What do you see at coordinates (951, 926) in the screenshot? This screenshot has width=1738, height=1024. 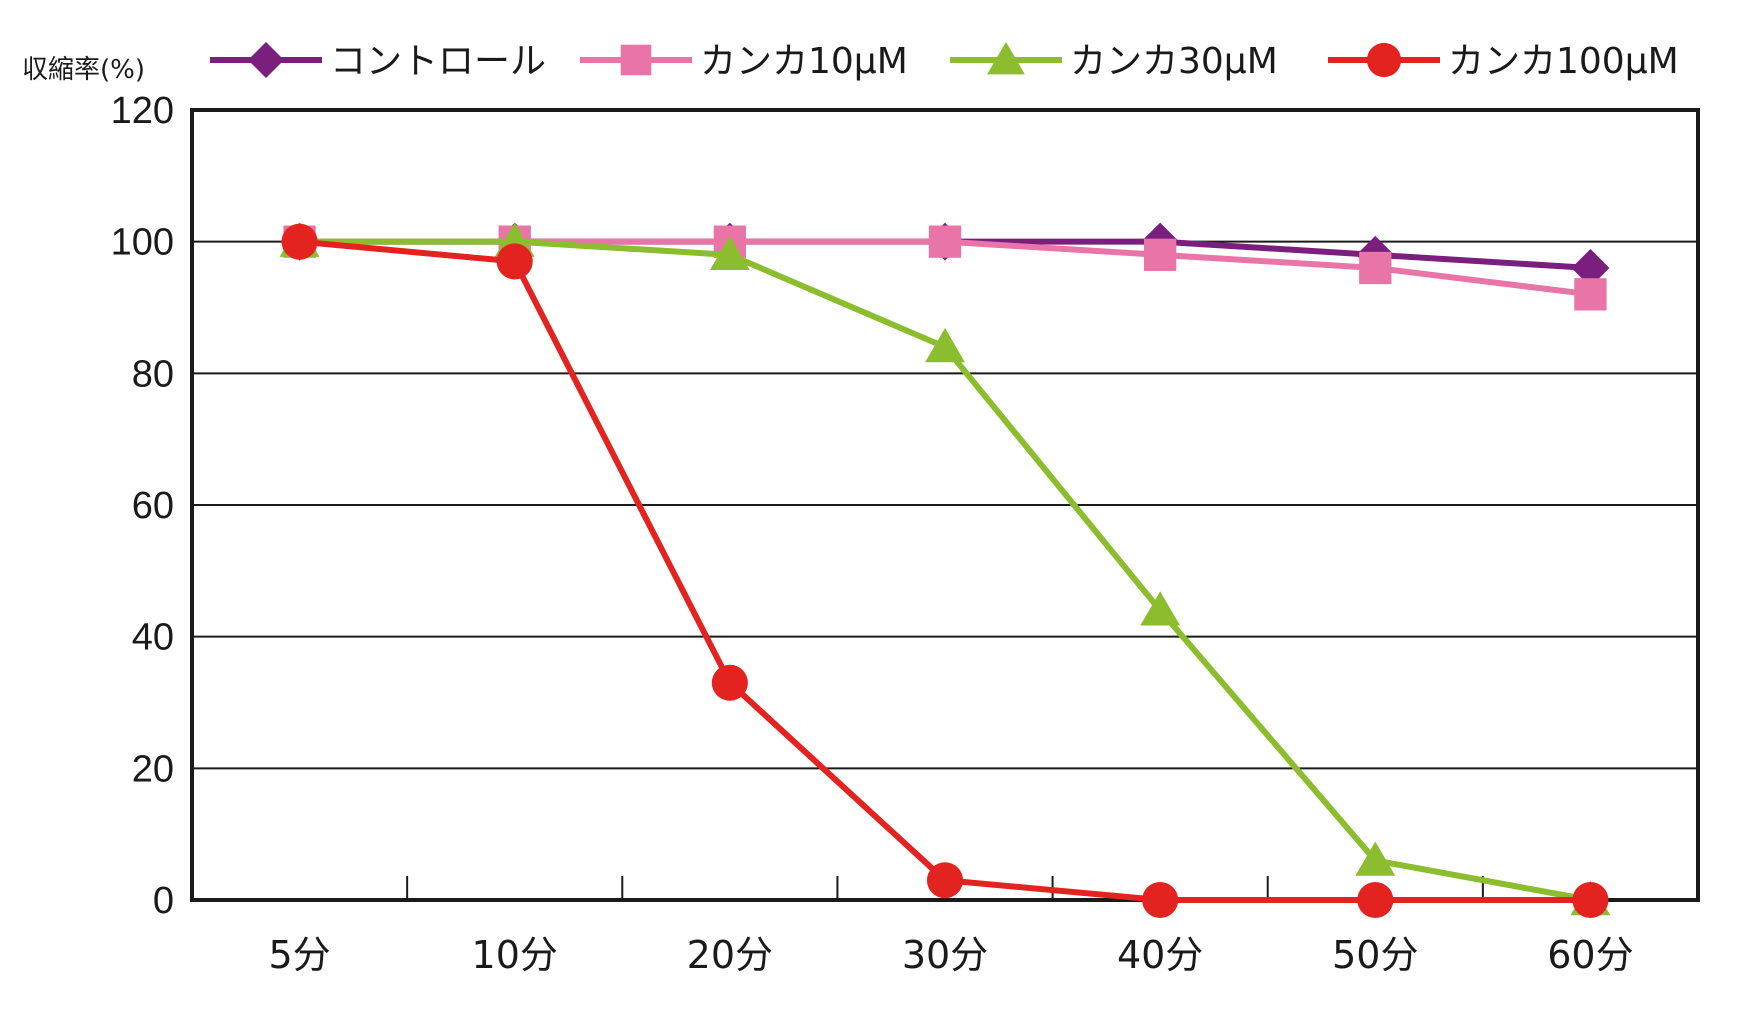 I see `x-axis: 5分 10分 20分 30分 40分 50分 60分` at bounding box center [951, 926].